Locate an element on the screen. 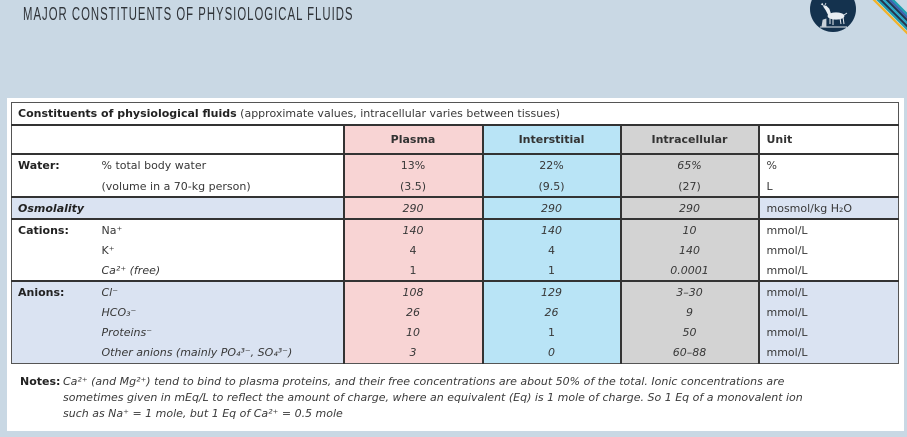 This screenshot has width=907, height=437. intracellular-value: 3–30 is located at coordinates (689, 291).